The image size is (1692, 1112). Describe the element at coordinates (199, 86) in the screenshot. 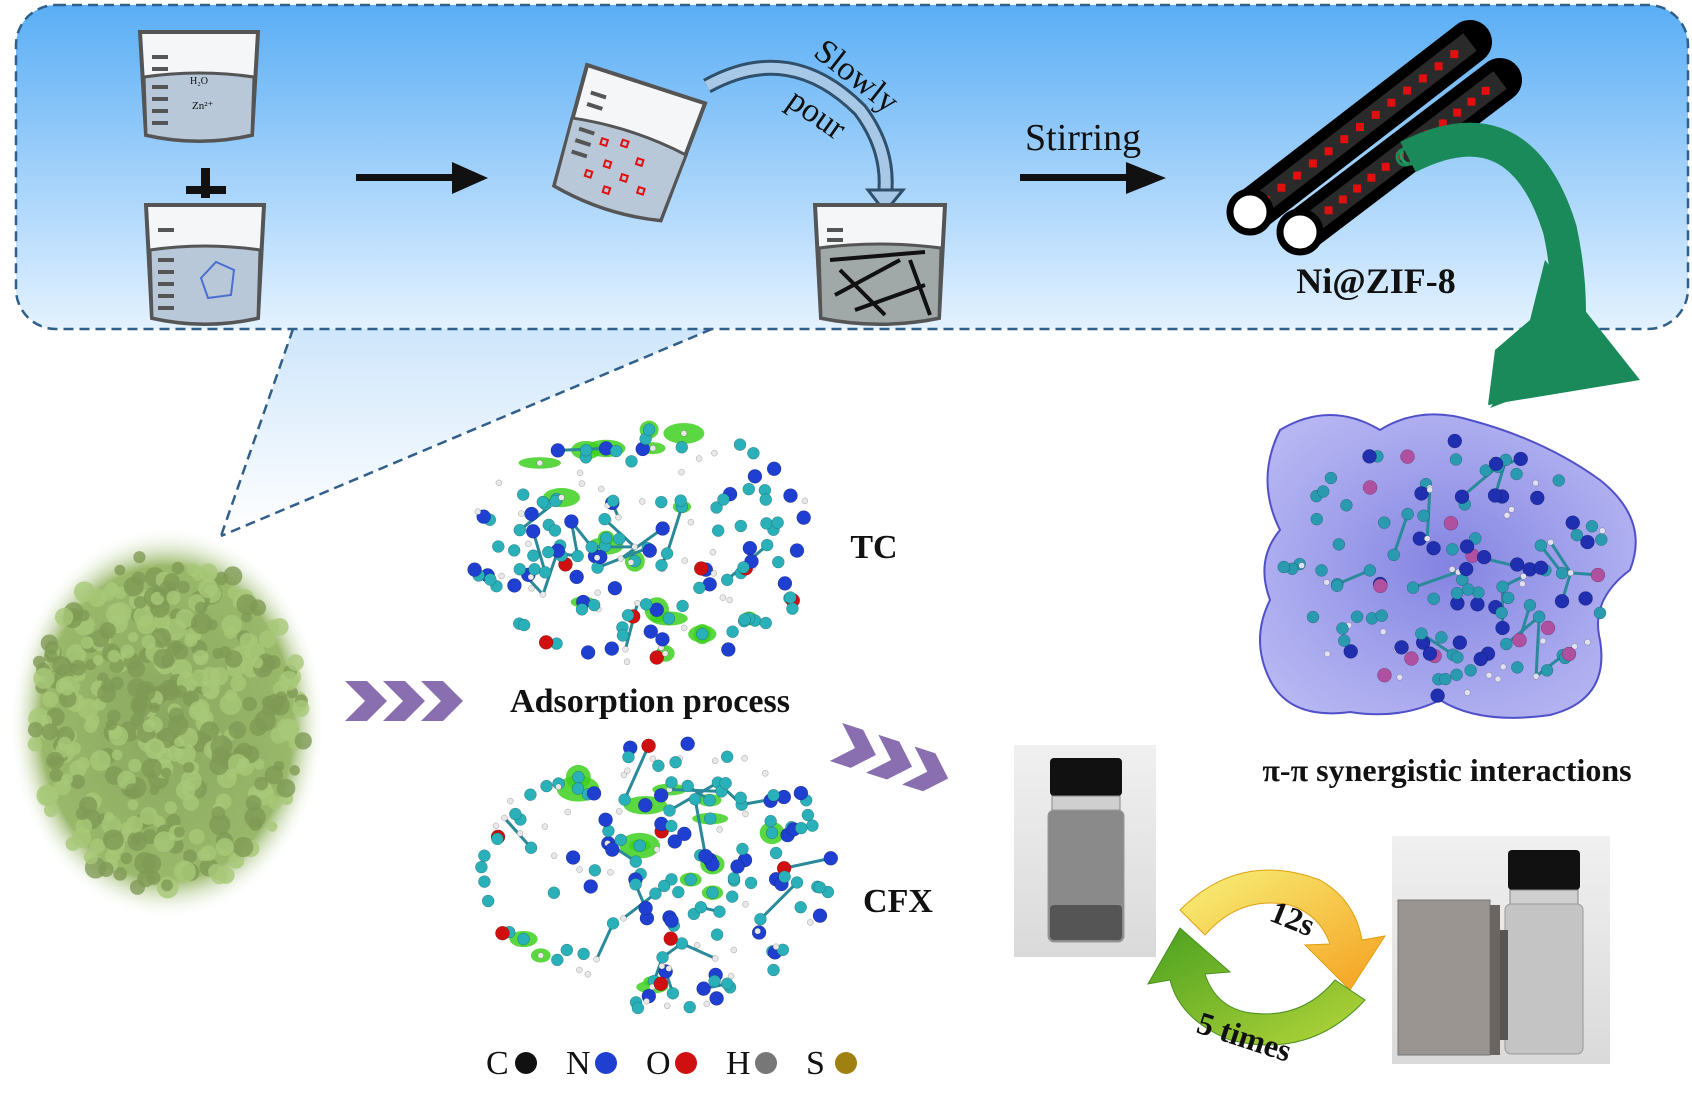

I see `zinc-solution-beaker: Zn²⁺ H₂O` at that location.